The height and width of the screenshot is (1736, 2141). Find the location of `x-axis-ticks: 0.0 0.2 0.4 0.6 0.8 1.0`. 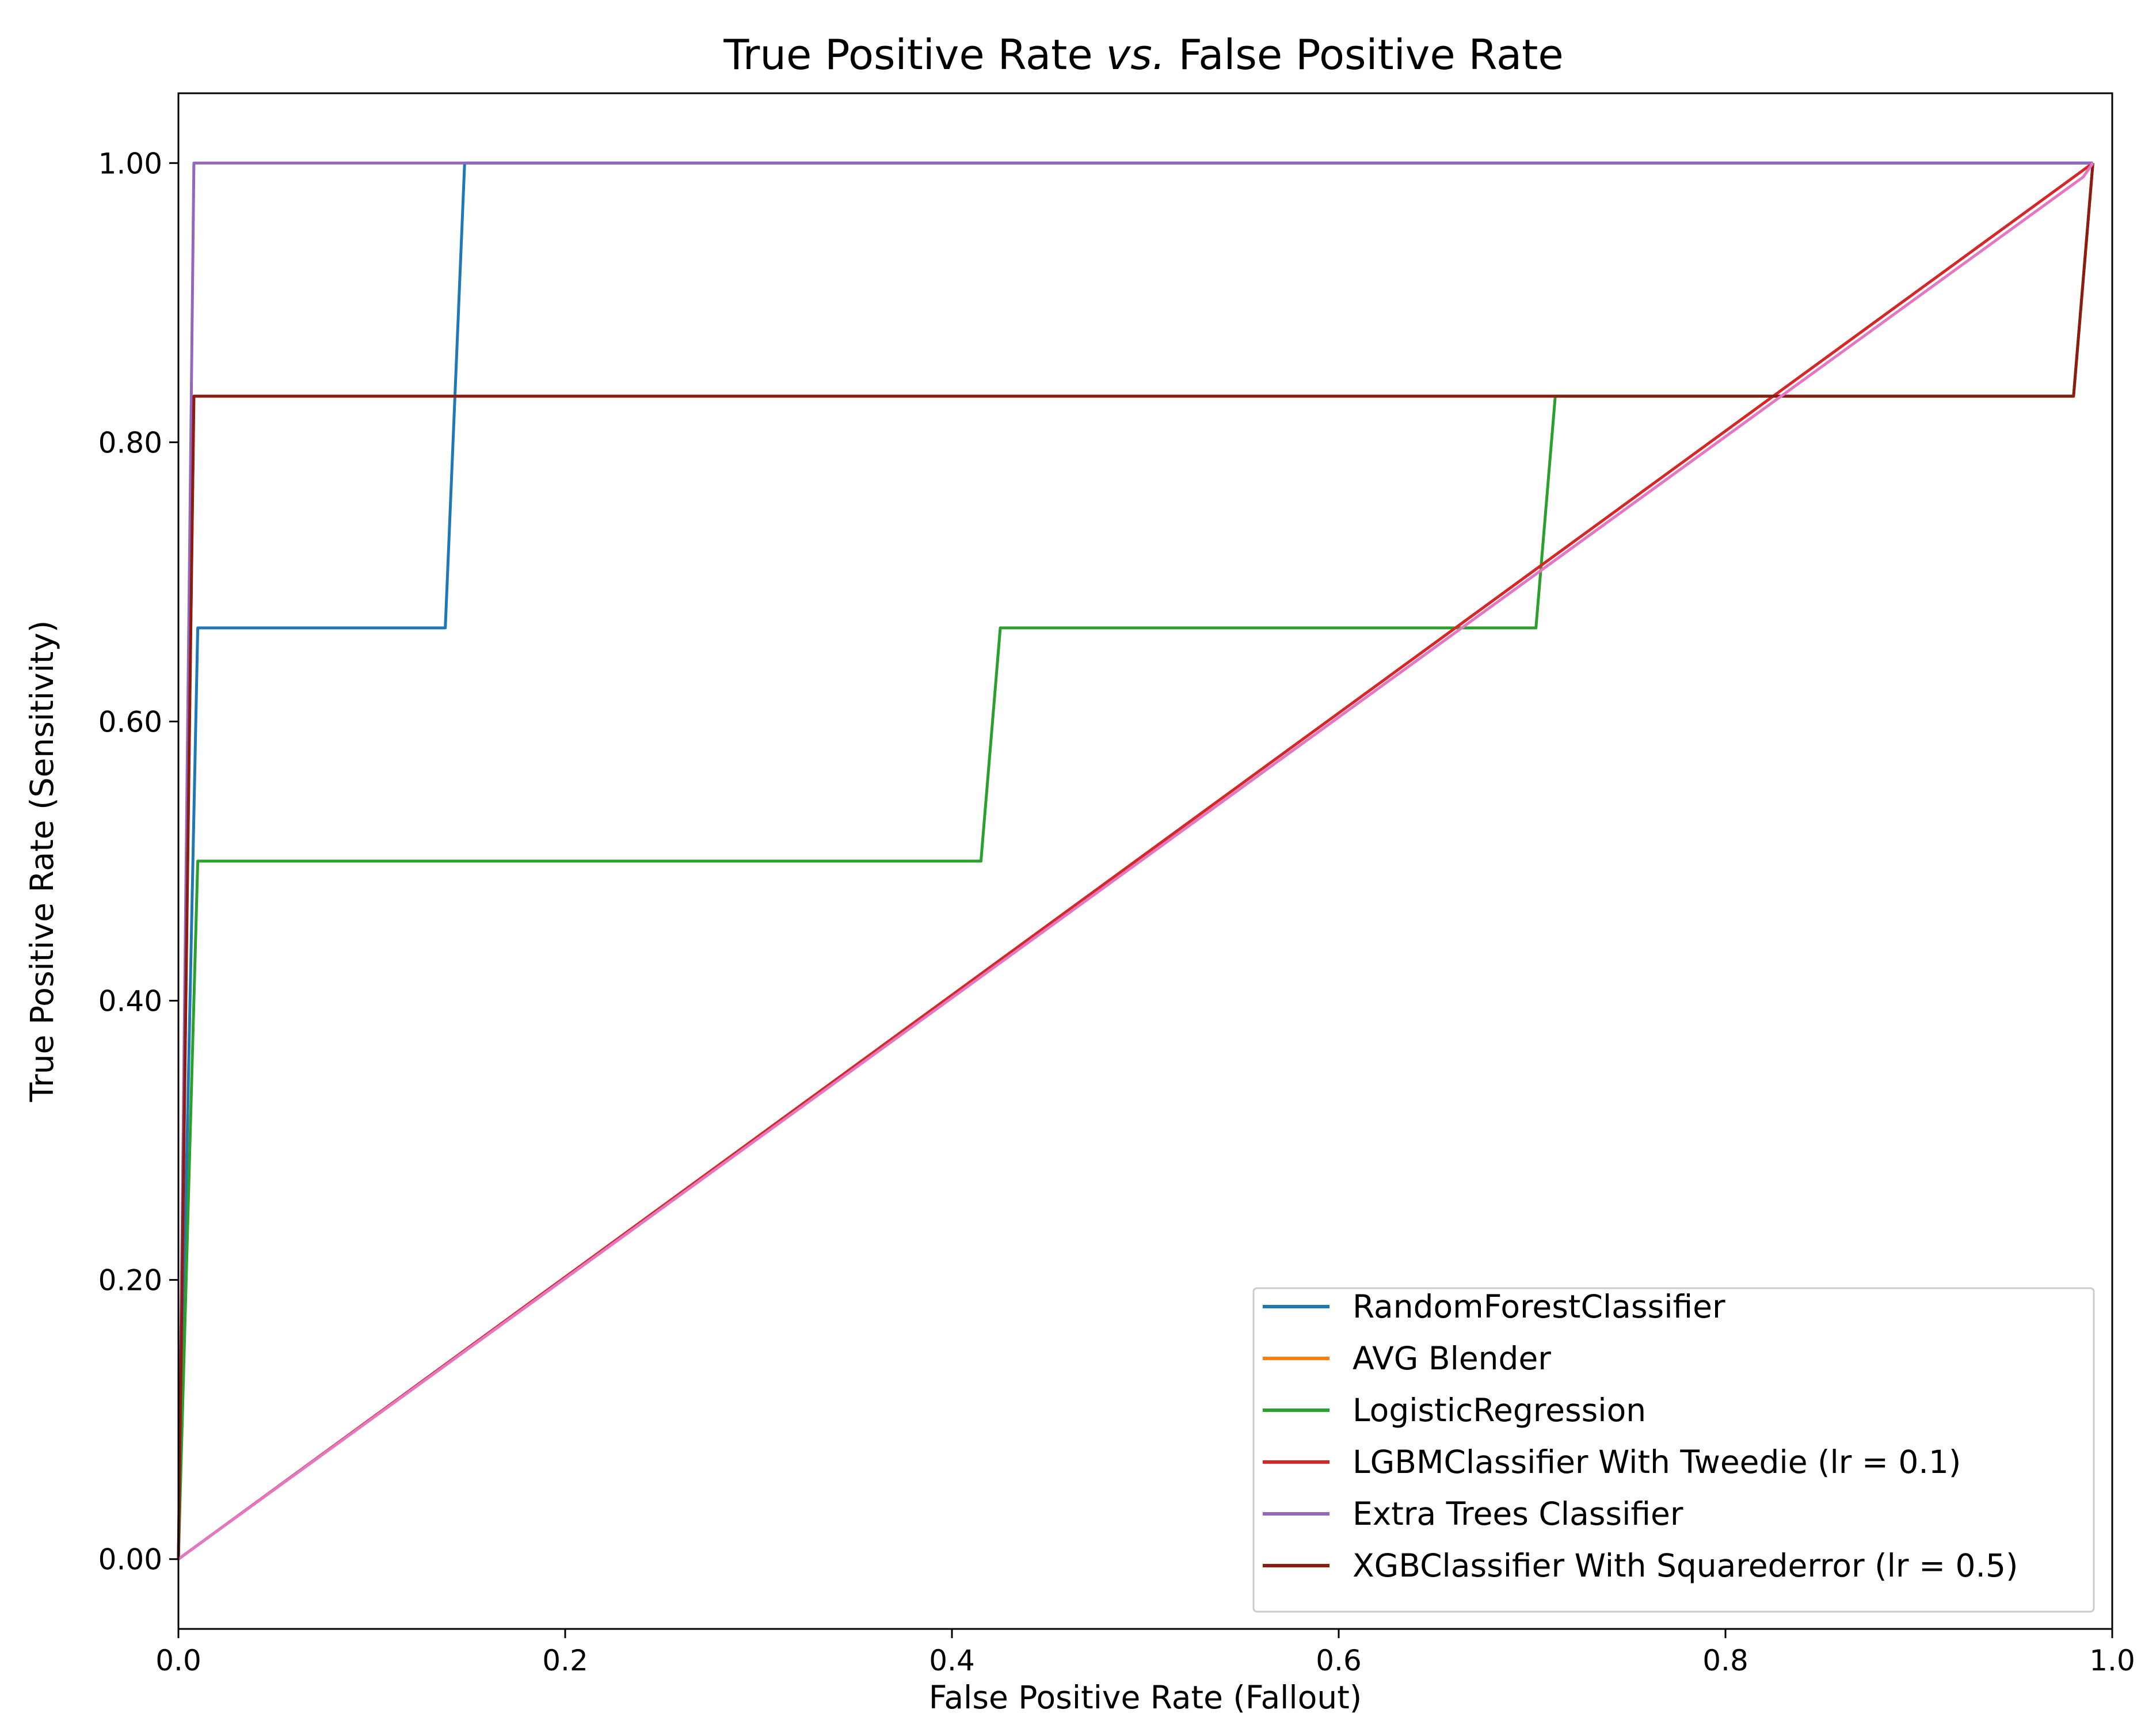

x-axis-ticks: 0.0 0.2 0.4 0.6 0.8 1.0 is located at coordinates (1145, 1653).